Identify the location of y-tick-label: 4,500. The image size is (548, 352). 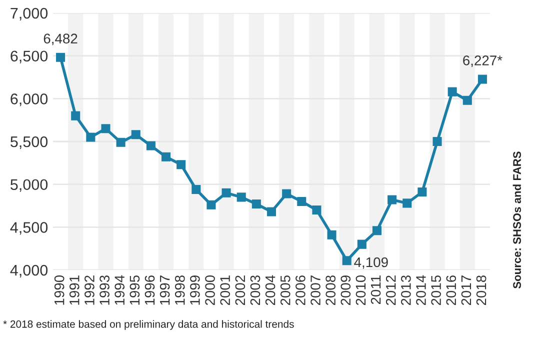
(29, 228).